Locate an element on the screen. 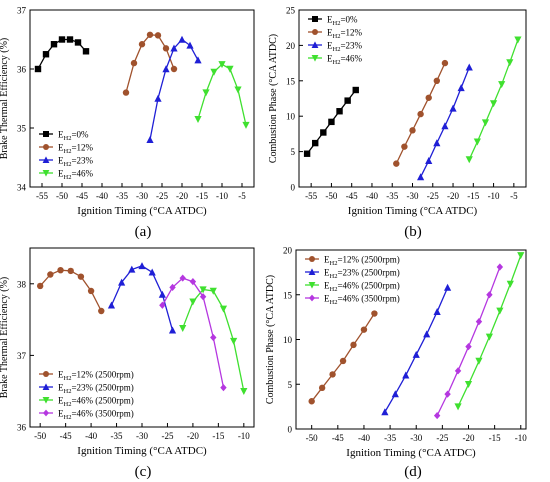 This screenshot has width=550, height=482. x-tick-label: -55 is located at coordinates (311, 196).